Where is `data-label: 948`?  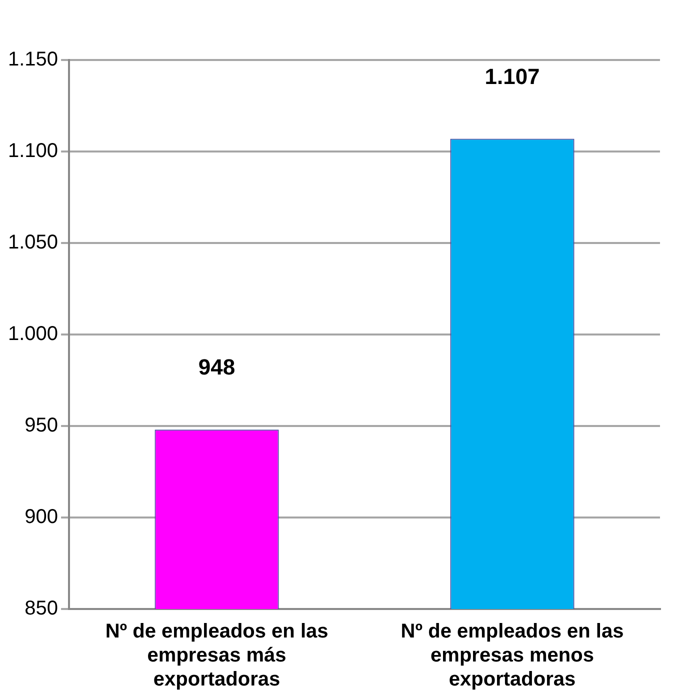
data-label: 948 is located at coordinates (217, 367).